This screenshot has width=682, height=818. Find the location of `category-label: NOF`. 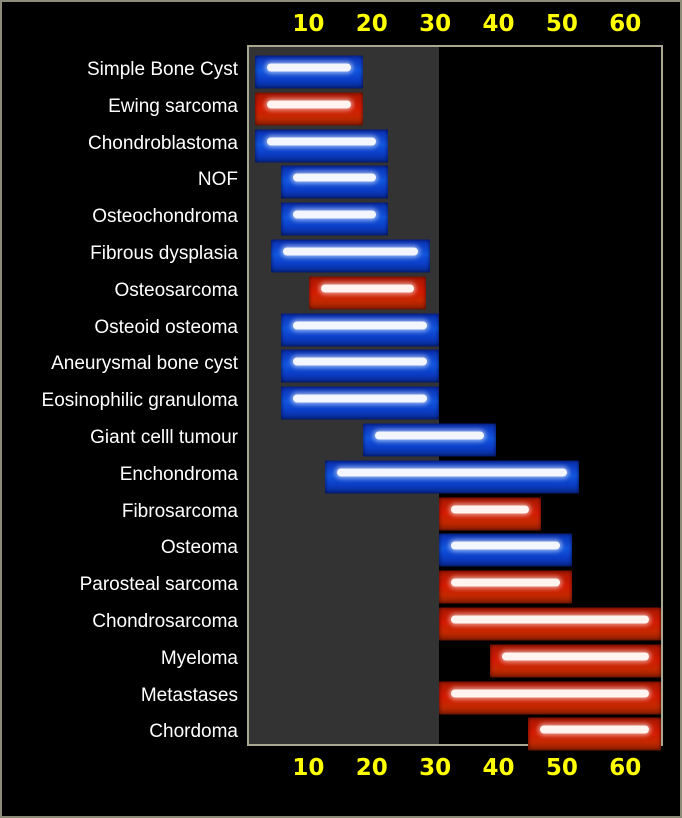

category-label: NOF is located at coordinates (217, 180).